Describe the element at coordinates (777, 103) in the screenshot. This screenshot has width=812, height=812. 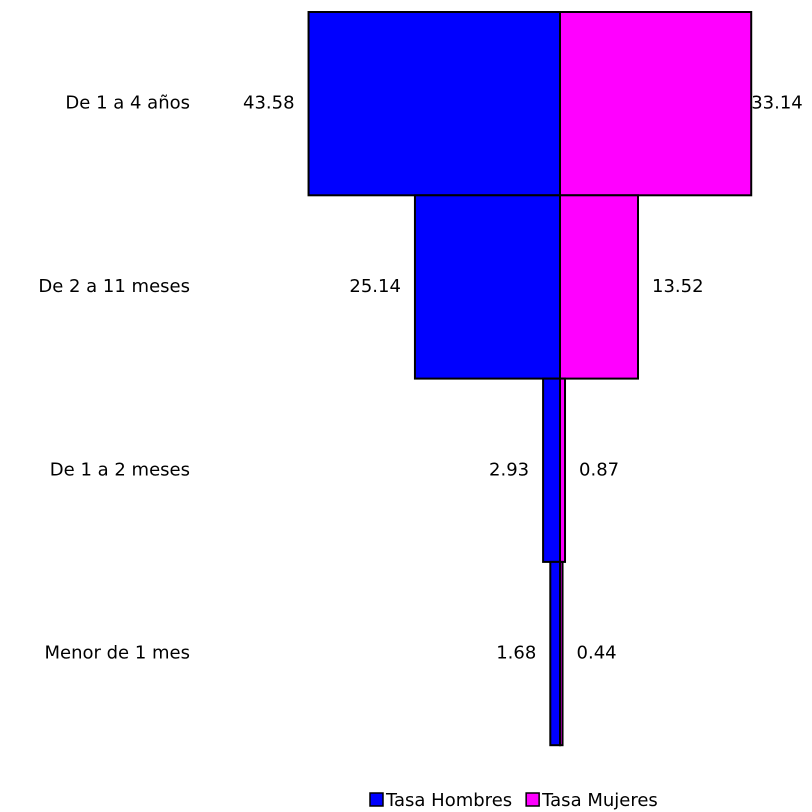
I see `value-label: 33.14` at that location.